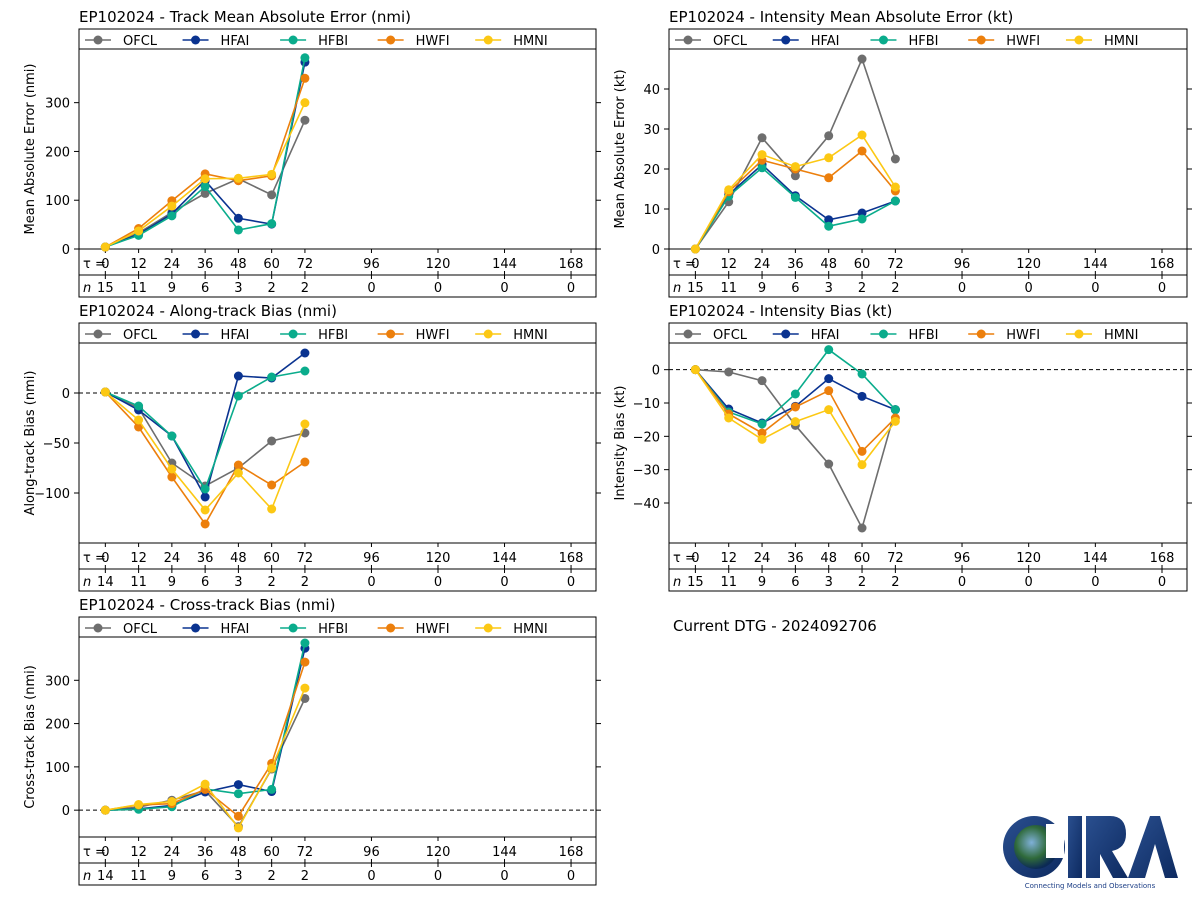 The width and height of the screenshot is (1200, 904). Describe the element at coordinates (305, 264) in the screenshot. I see `tau-value-label: 72` at that location.